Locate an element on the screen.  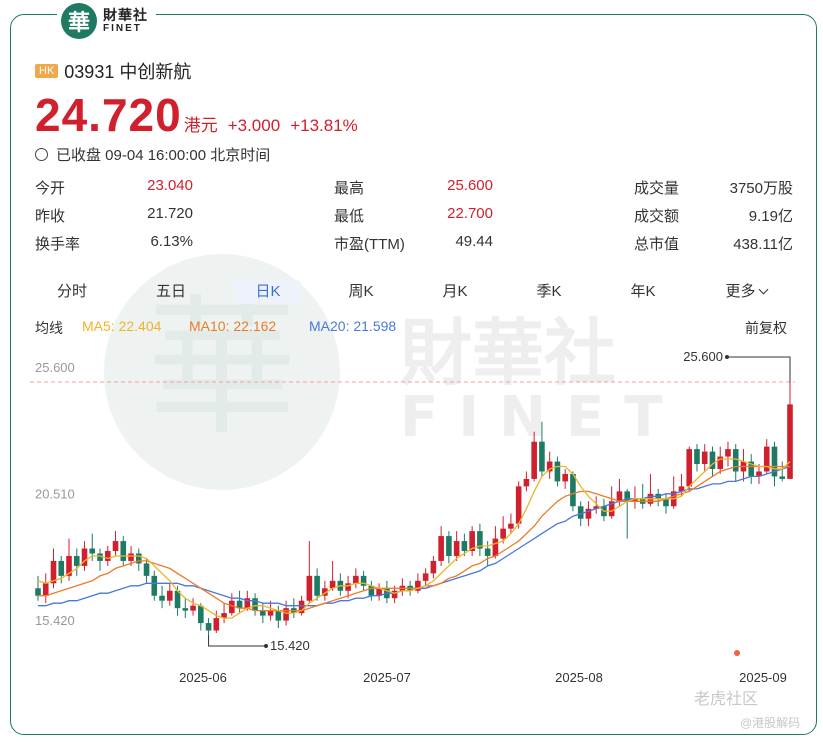
last-price: 24.720 is located at coordinates (108, 115).